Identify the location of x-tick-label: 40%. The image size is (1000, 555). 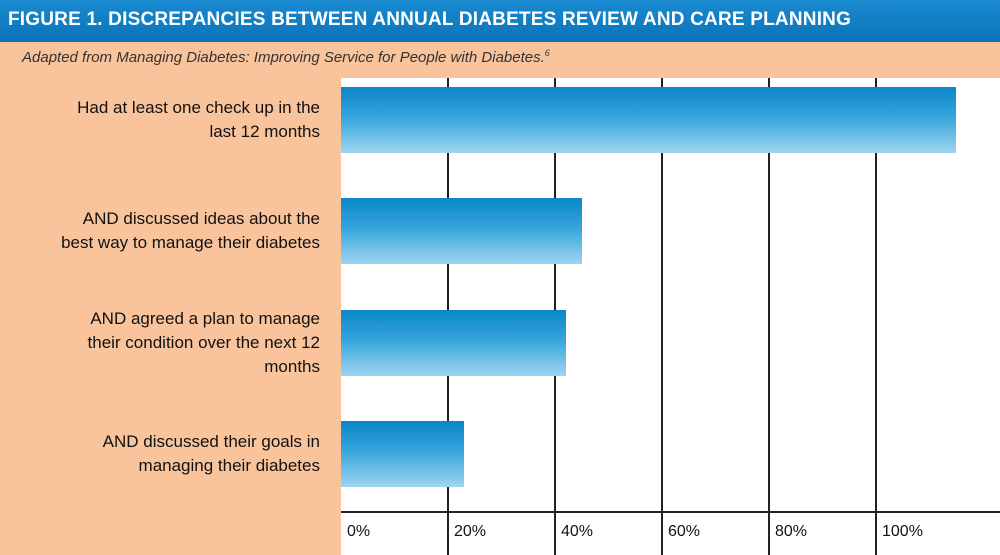
(577, 531).